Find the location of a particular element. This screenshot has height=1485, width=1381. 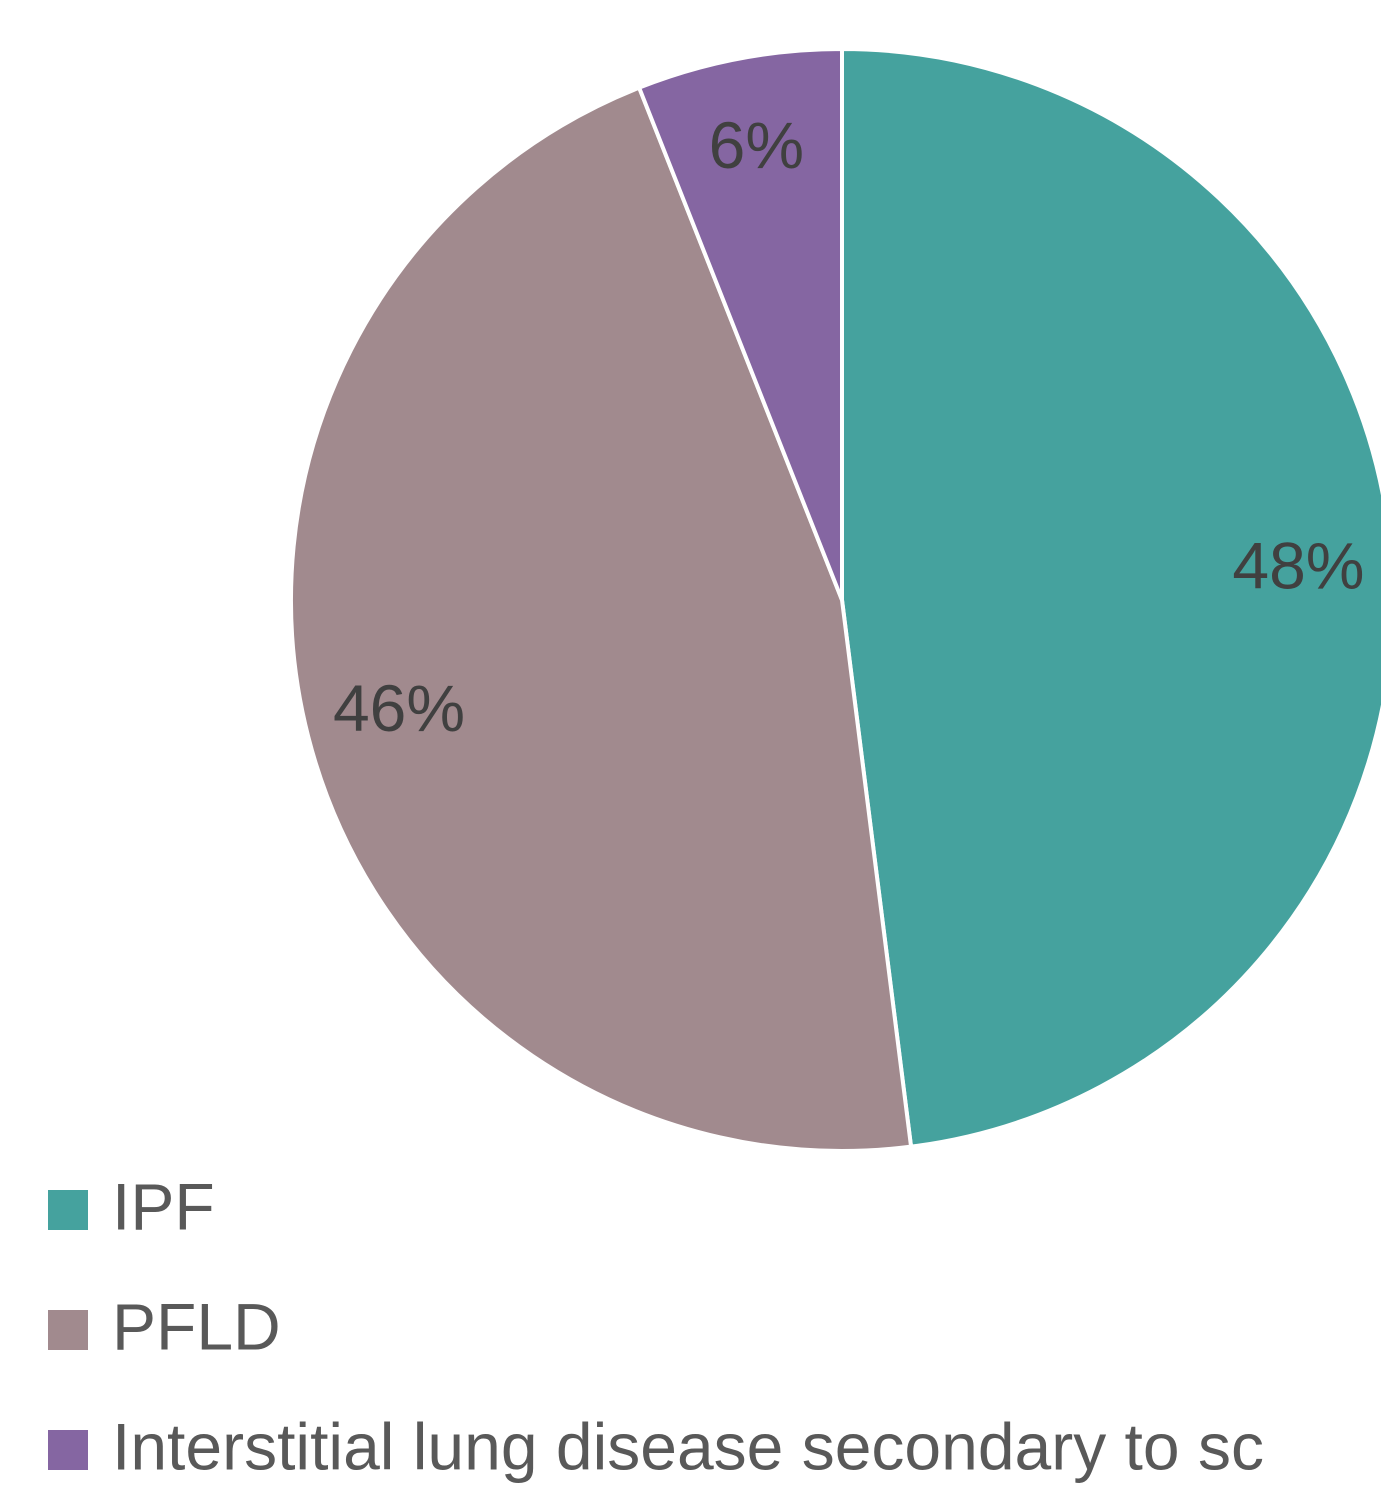

data-label: 48% is located at coordinates (1298, 566).